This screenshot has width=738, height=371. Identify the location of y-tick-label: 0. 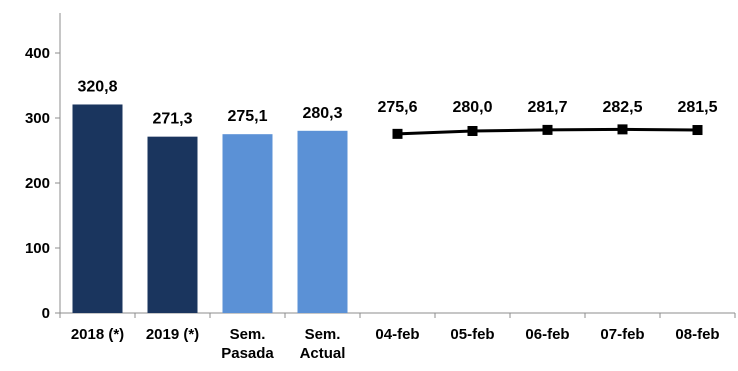
(46, 313).